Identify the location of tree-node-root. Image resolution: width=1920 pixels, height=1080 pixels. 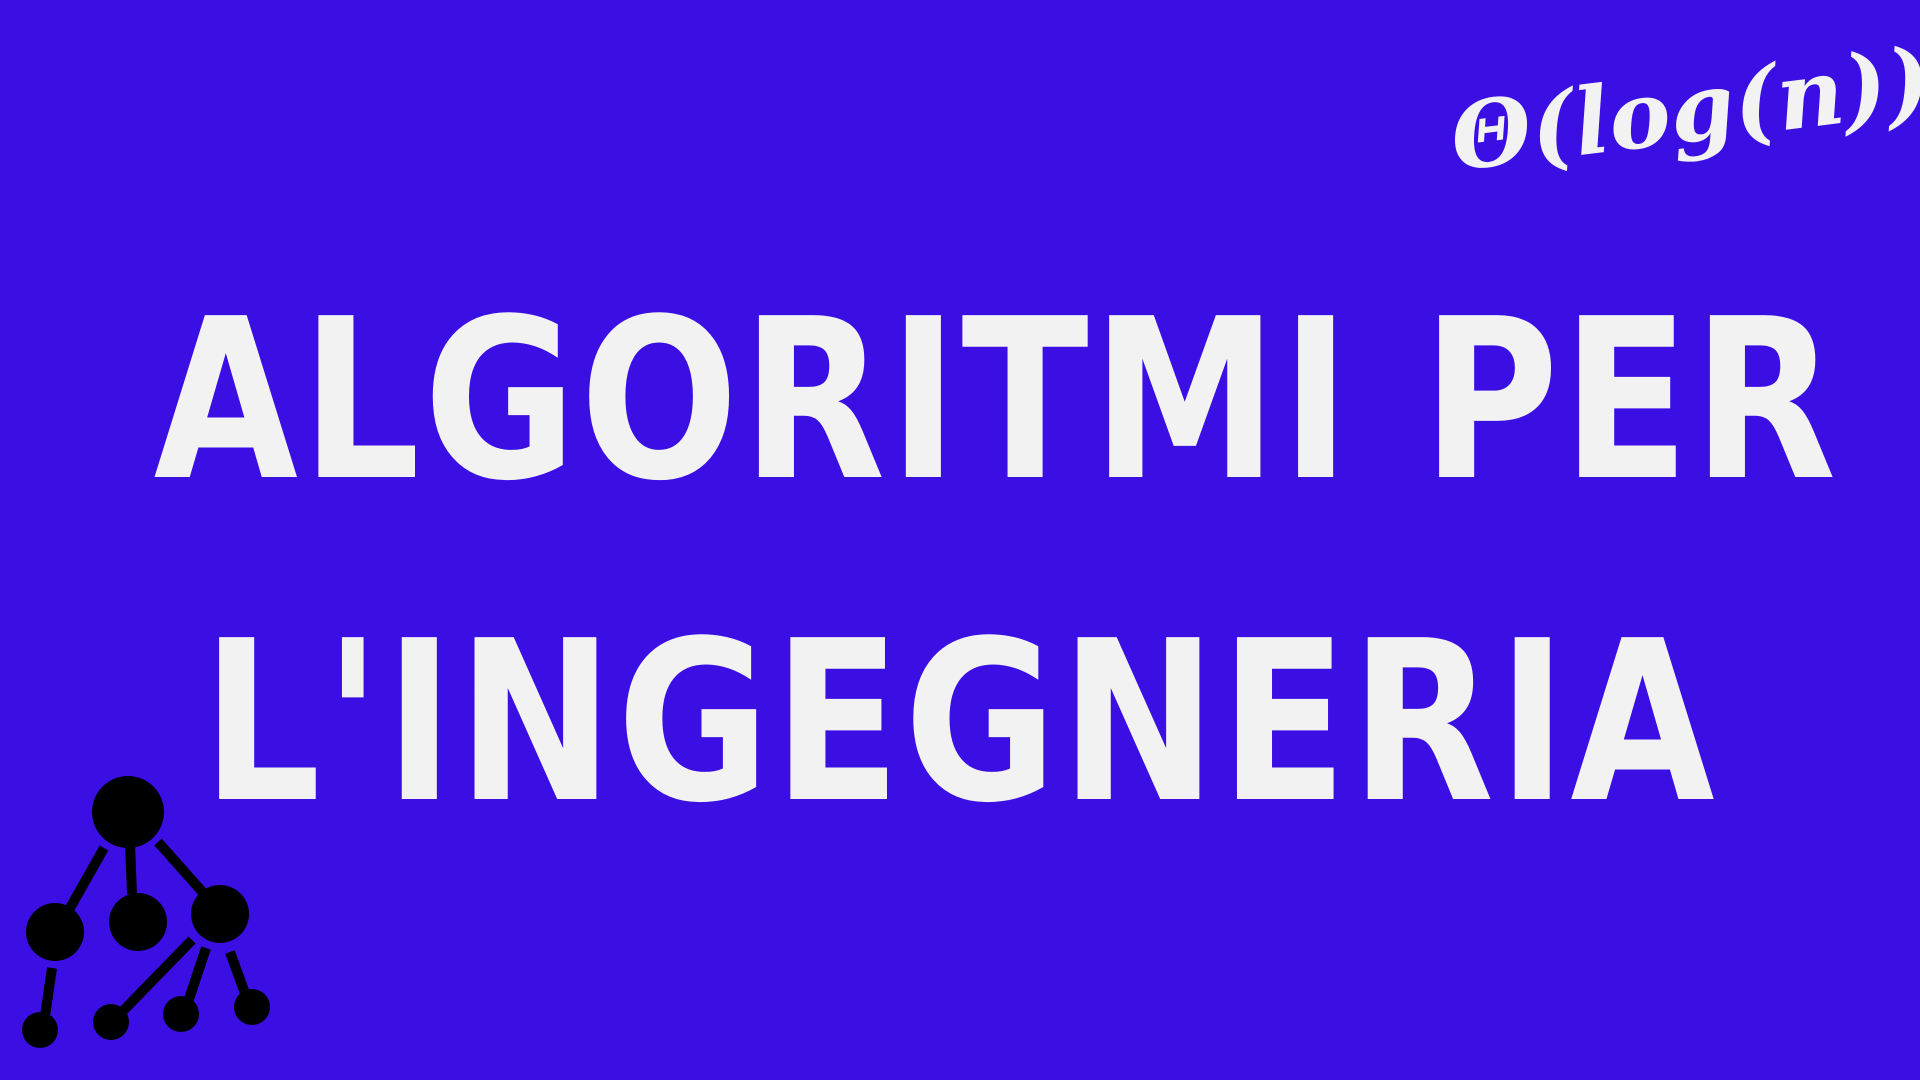
(128, 812).